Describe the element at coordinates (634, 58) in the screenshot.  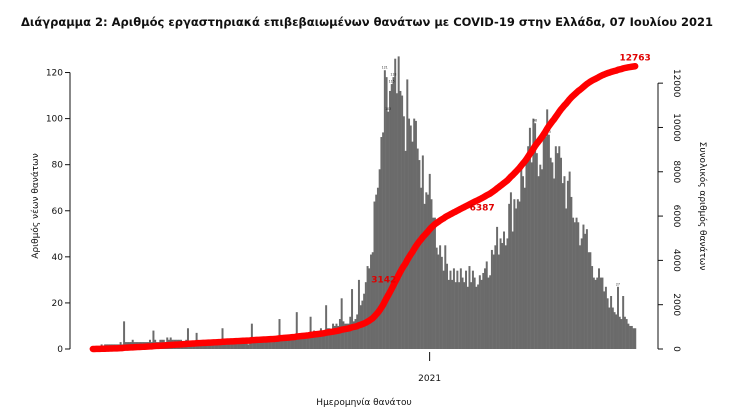
I see `cumulative-annotation: 12763` at that location.